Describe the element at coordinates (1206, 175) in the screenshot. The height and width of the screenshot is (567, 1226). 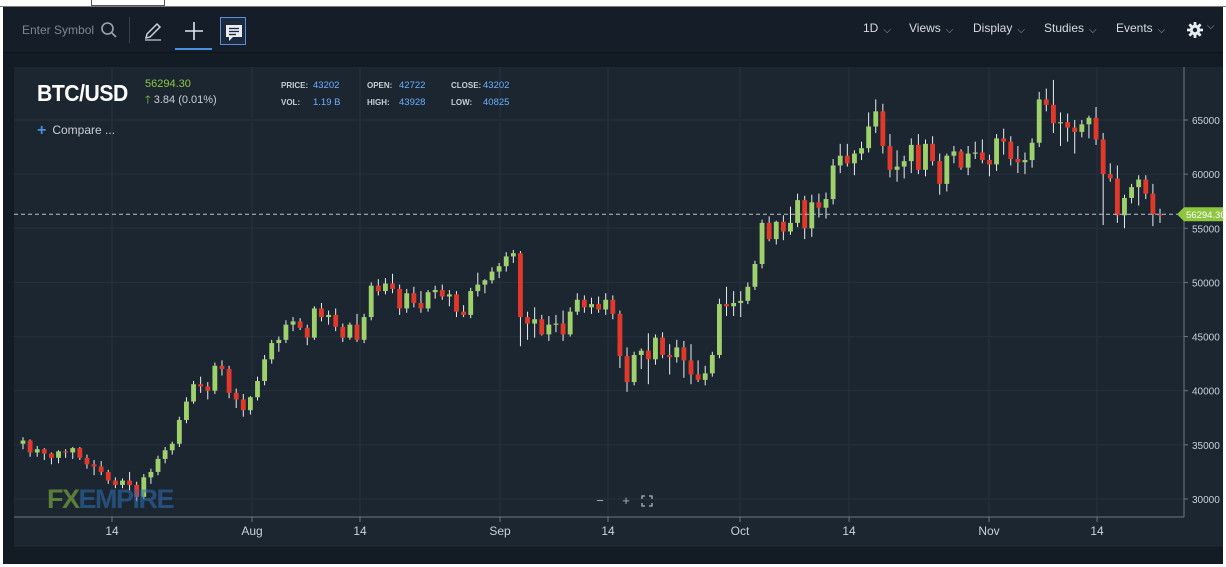
I see `y-tick-label: 60000` at that location.